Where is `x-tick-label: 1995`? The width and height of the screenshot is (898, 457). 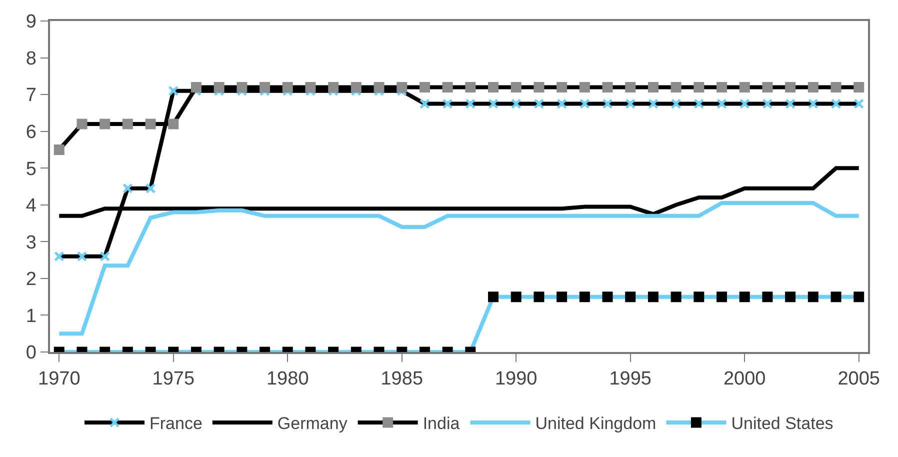 x-tick-label: 1995 is located at coordinates (630, 379).